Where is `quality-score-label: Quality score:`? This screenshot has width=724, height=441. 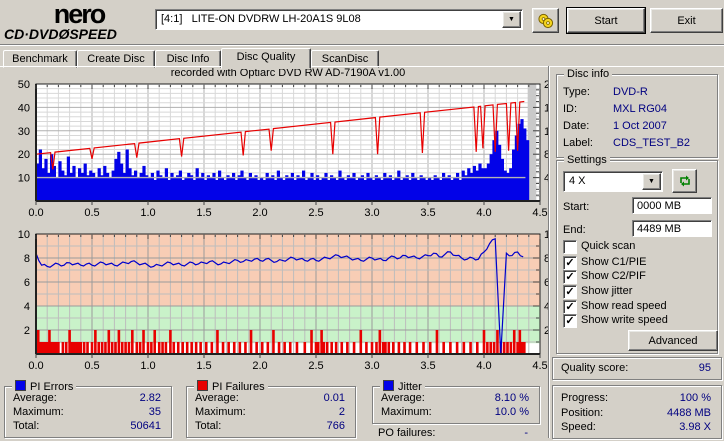 quality-score-label: Quality score: is located at coordinates (595, 368).